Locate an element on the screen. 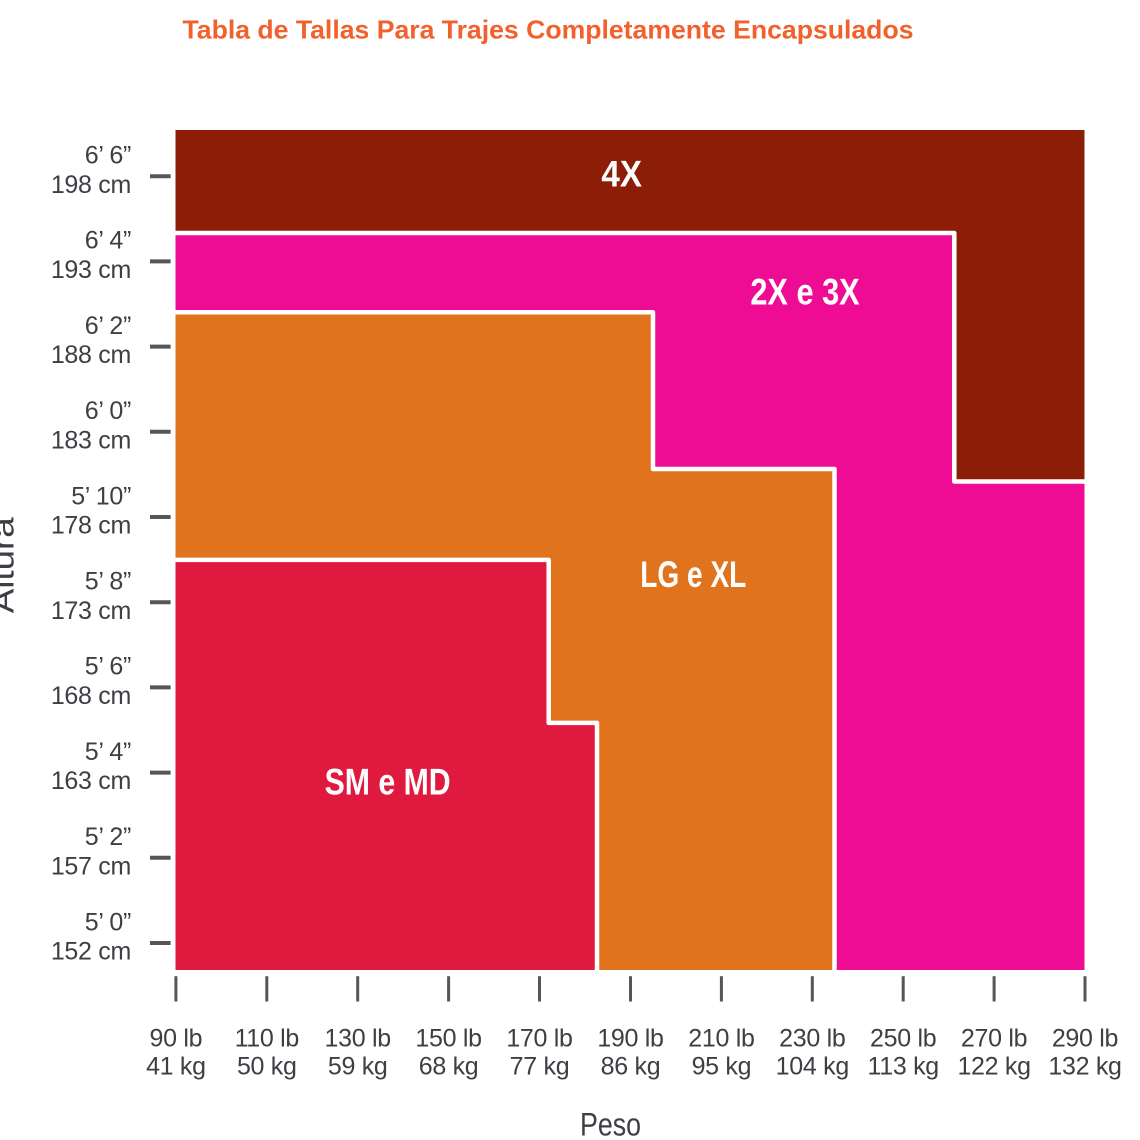 Image resolution: width=1140 pixels, height=1140 pixels. svg-text: 6’ 4” is located at coordinates (108, 241).